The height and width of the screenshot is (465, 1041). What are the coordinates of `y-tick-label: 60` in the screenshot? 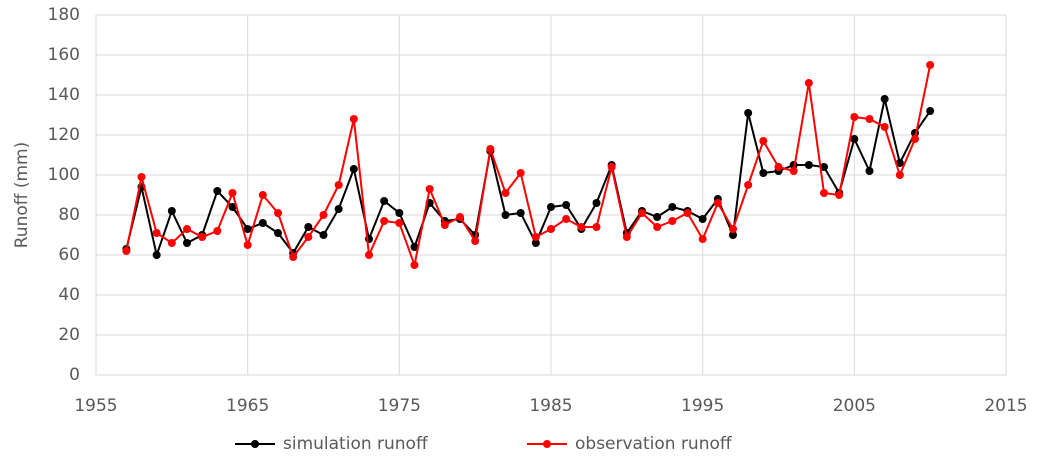 It's located at (69, 255).